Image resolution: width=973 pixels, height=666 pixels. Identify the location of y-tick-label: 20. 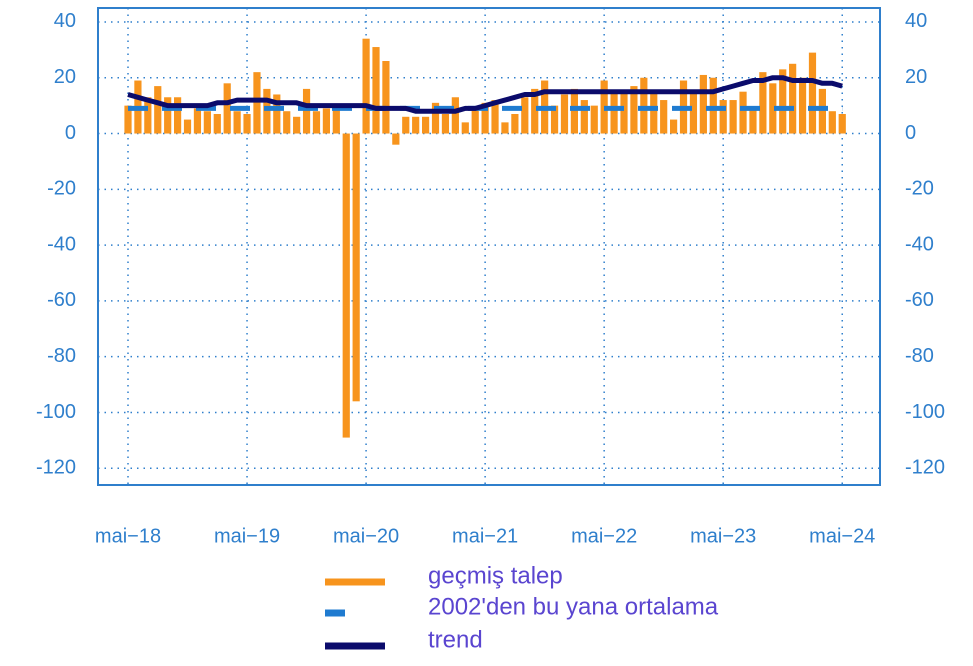
(65, 77).